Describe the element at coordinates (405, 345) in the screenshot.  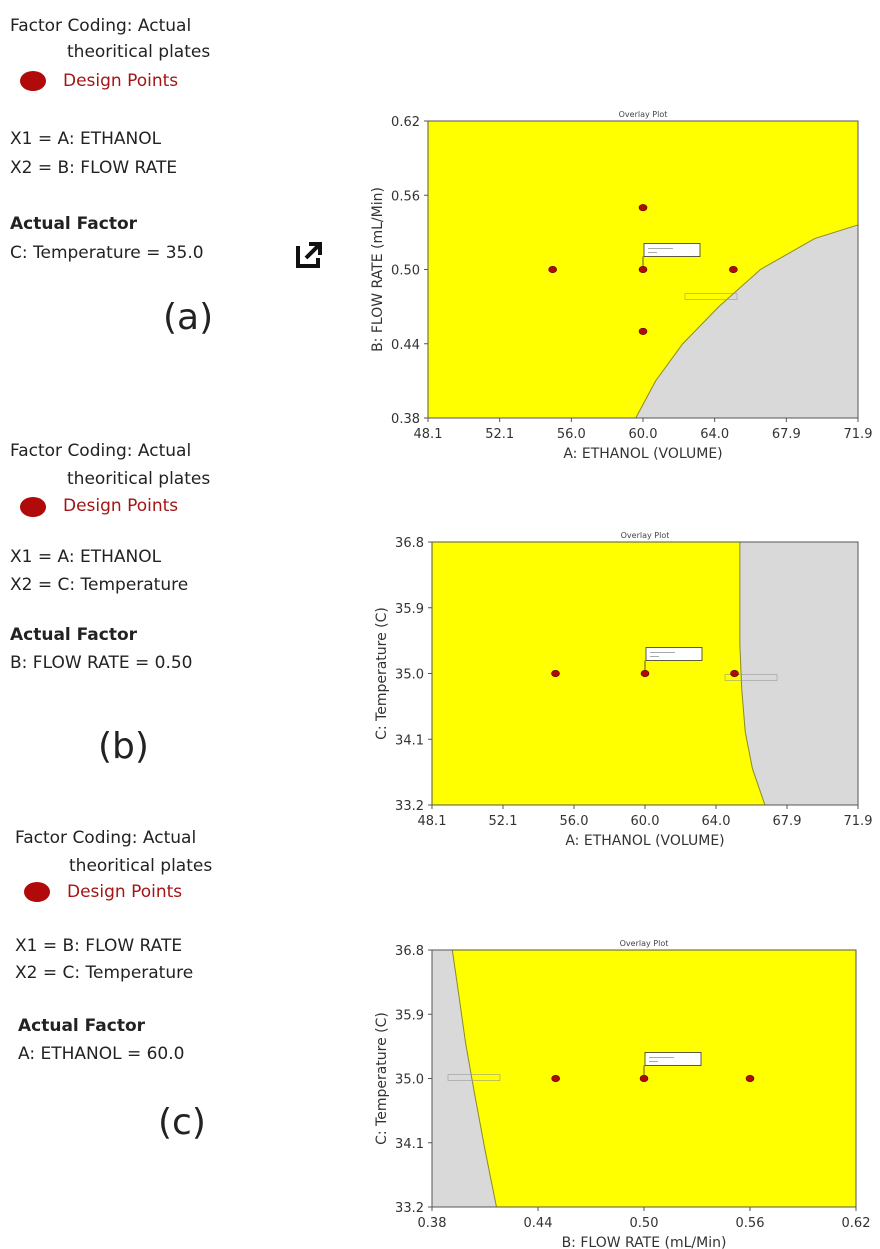
I see `y-tick-label: 0.44` at that location.